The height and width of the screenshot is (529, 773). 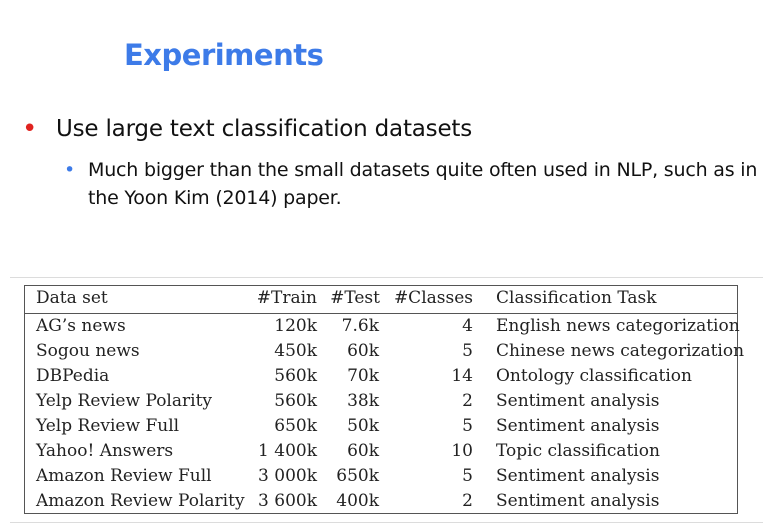 I want to click on cell-test: 7.6k, so click(x=360, y=326).